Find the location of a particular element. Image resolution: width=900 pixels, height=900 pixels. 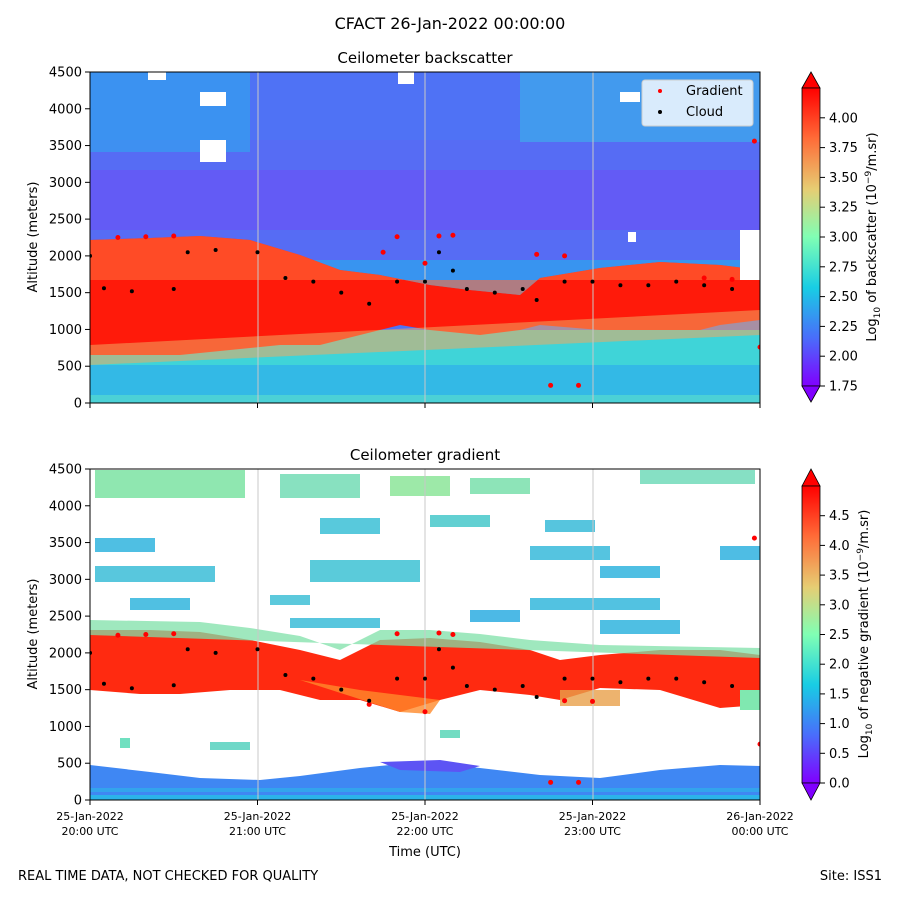

ytick-label: 500 is located at coordinates (69, 764).